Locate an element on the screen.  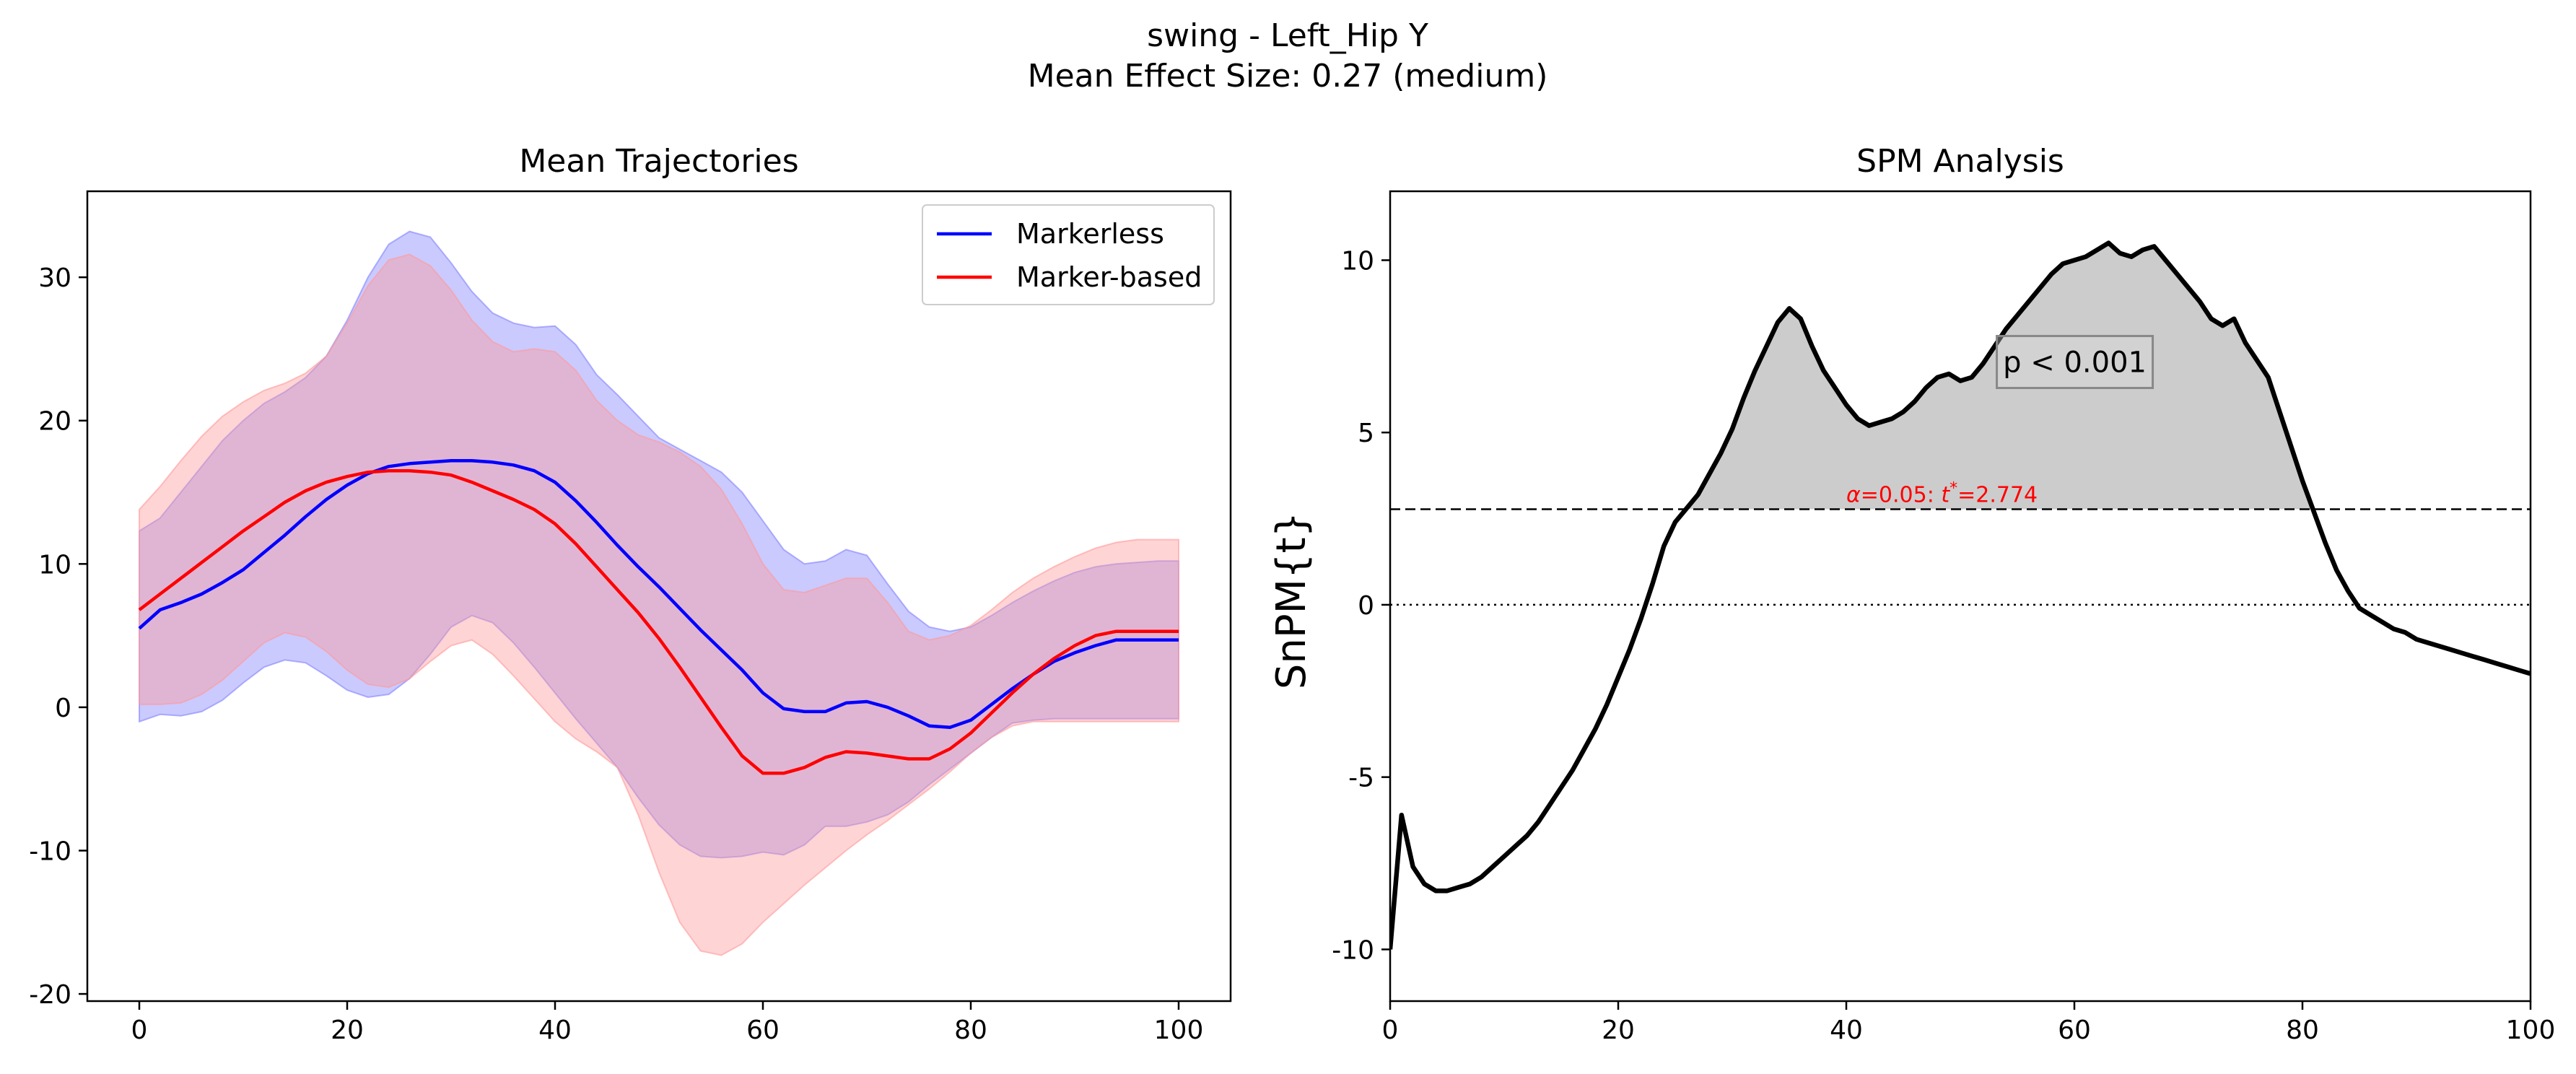
legend-box is located at coordinates (1068, 255).